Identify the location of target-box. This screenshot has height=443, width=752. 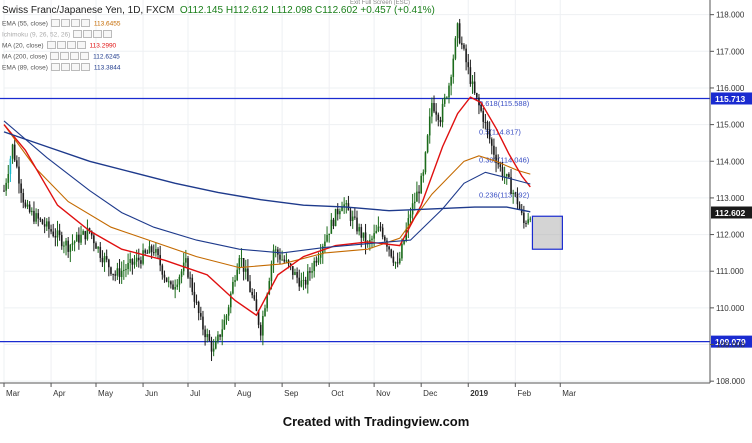
(547, 232).